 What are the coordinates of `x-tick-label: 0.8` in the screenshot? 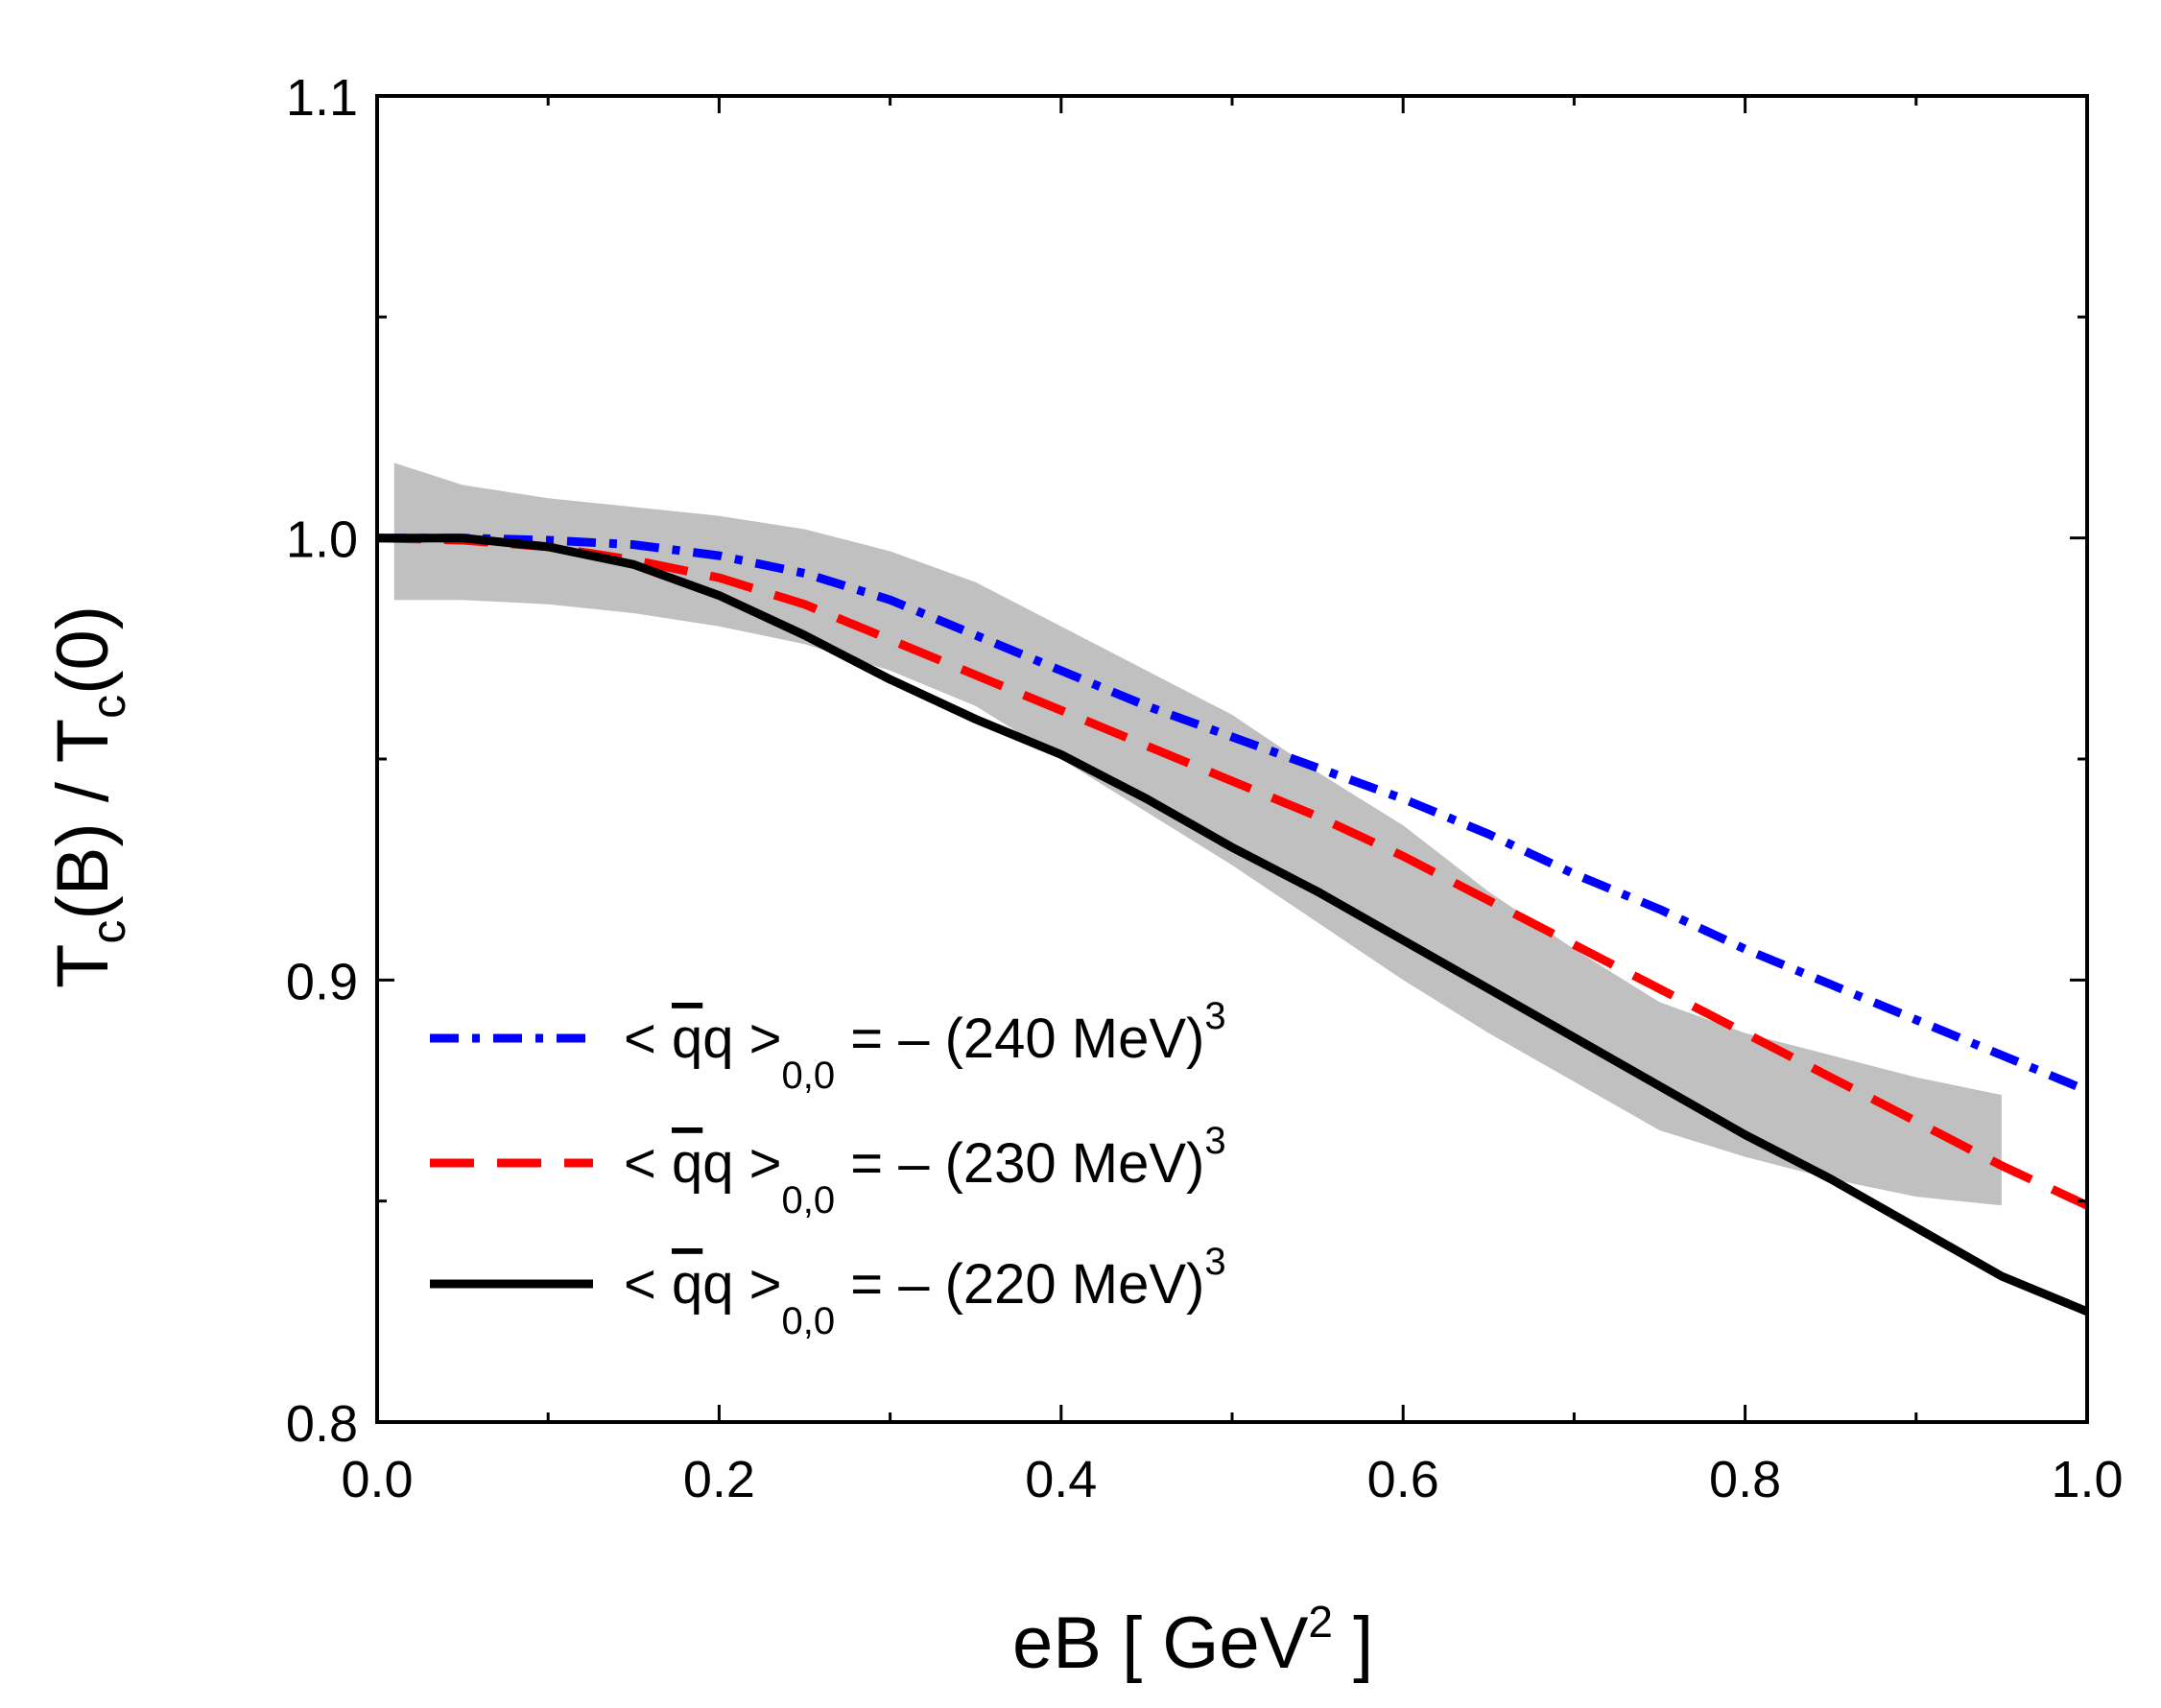 It's located at (1745, 1479).